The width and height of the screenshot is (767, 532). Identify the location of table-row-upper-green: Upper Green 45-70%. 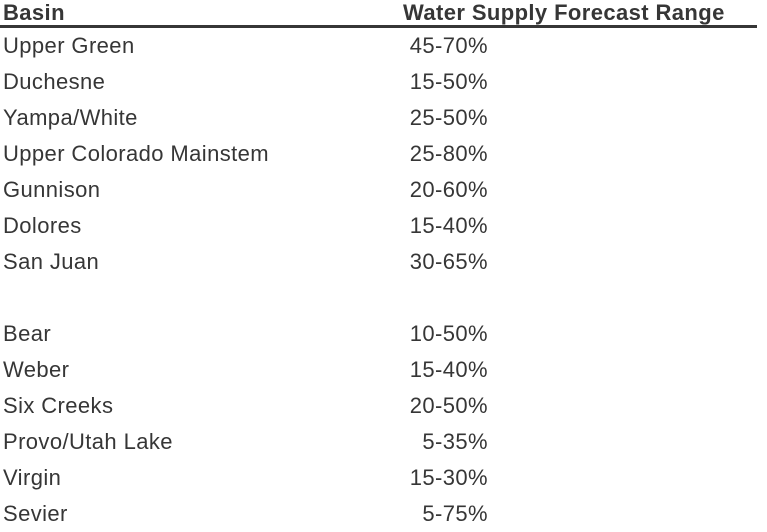
(383, 46).